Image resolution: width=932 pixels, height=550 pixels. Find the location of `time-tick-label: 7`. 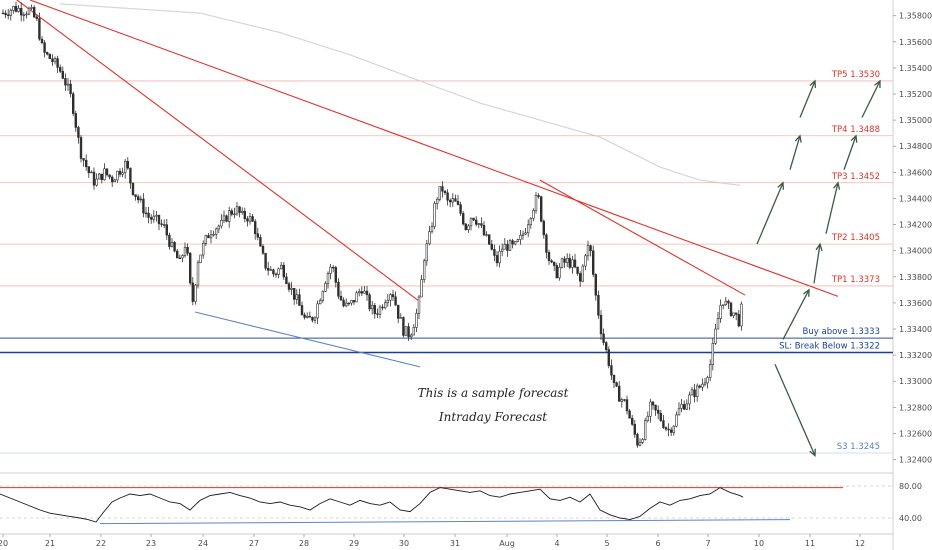

time-tick-label: 7 is located at coordinates (707, 543).